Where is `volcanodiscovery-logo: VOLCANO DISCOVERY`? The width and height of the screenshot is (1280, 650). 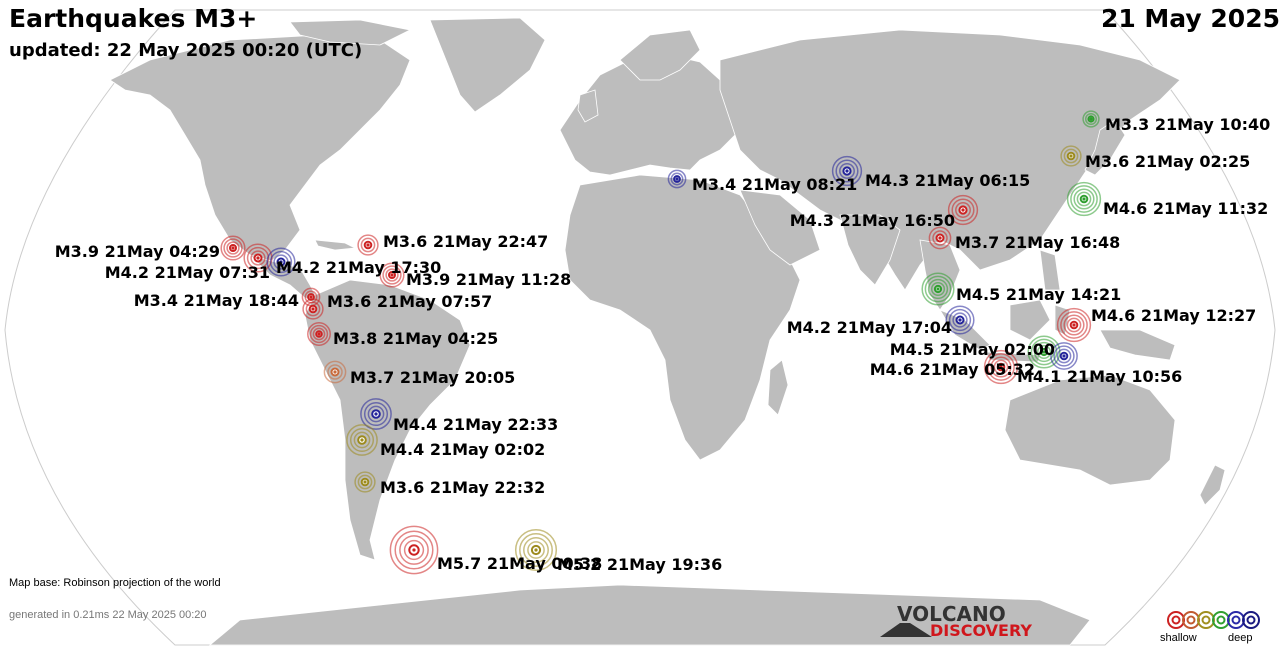 volcanodiscovery-logo: VOLCANO DISCOVERY is located at coordinates (956, 622).